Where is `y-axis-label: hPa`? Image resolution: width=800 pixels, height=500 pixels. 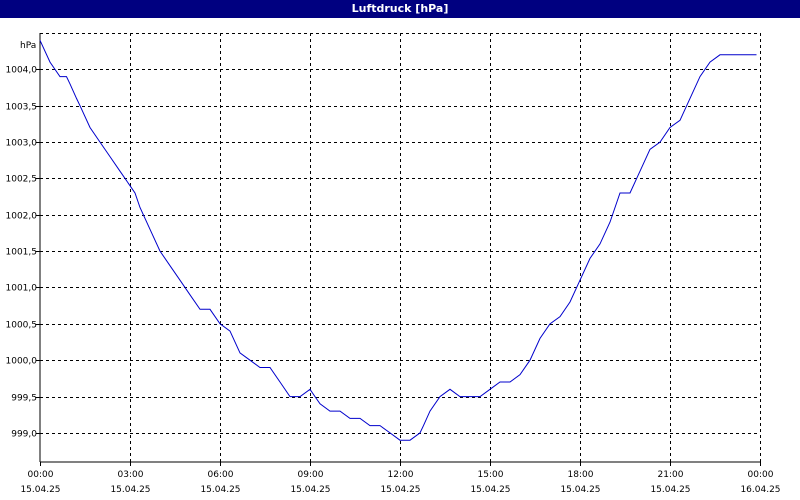 y-axis-label: hPa is located at coordinates (28, 46).